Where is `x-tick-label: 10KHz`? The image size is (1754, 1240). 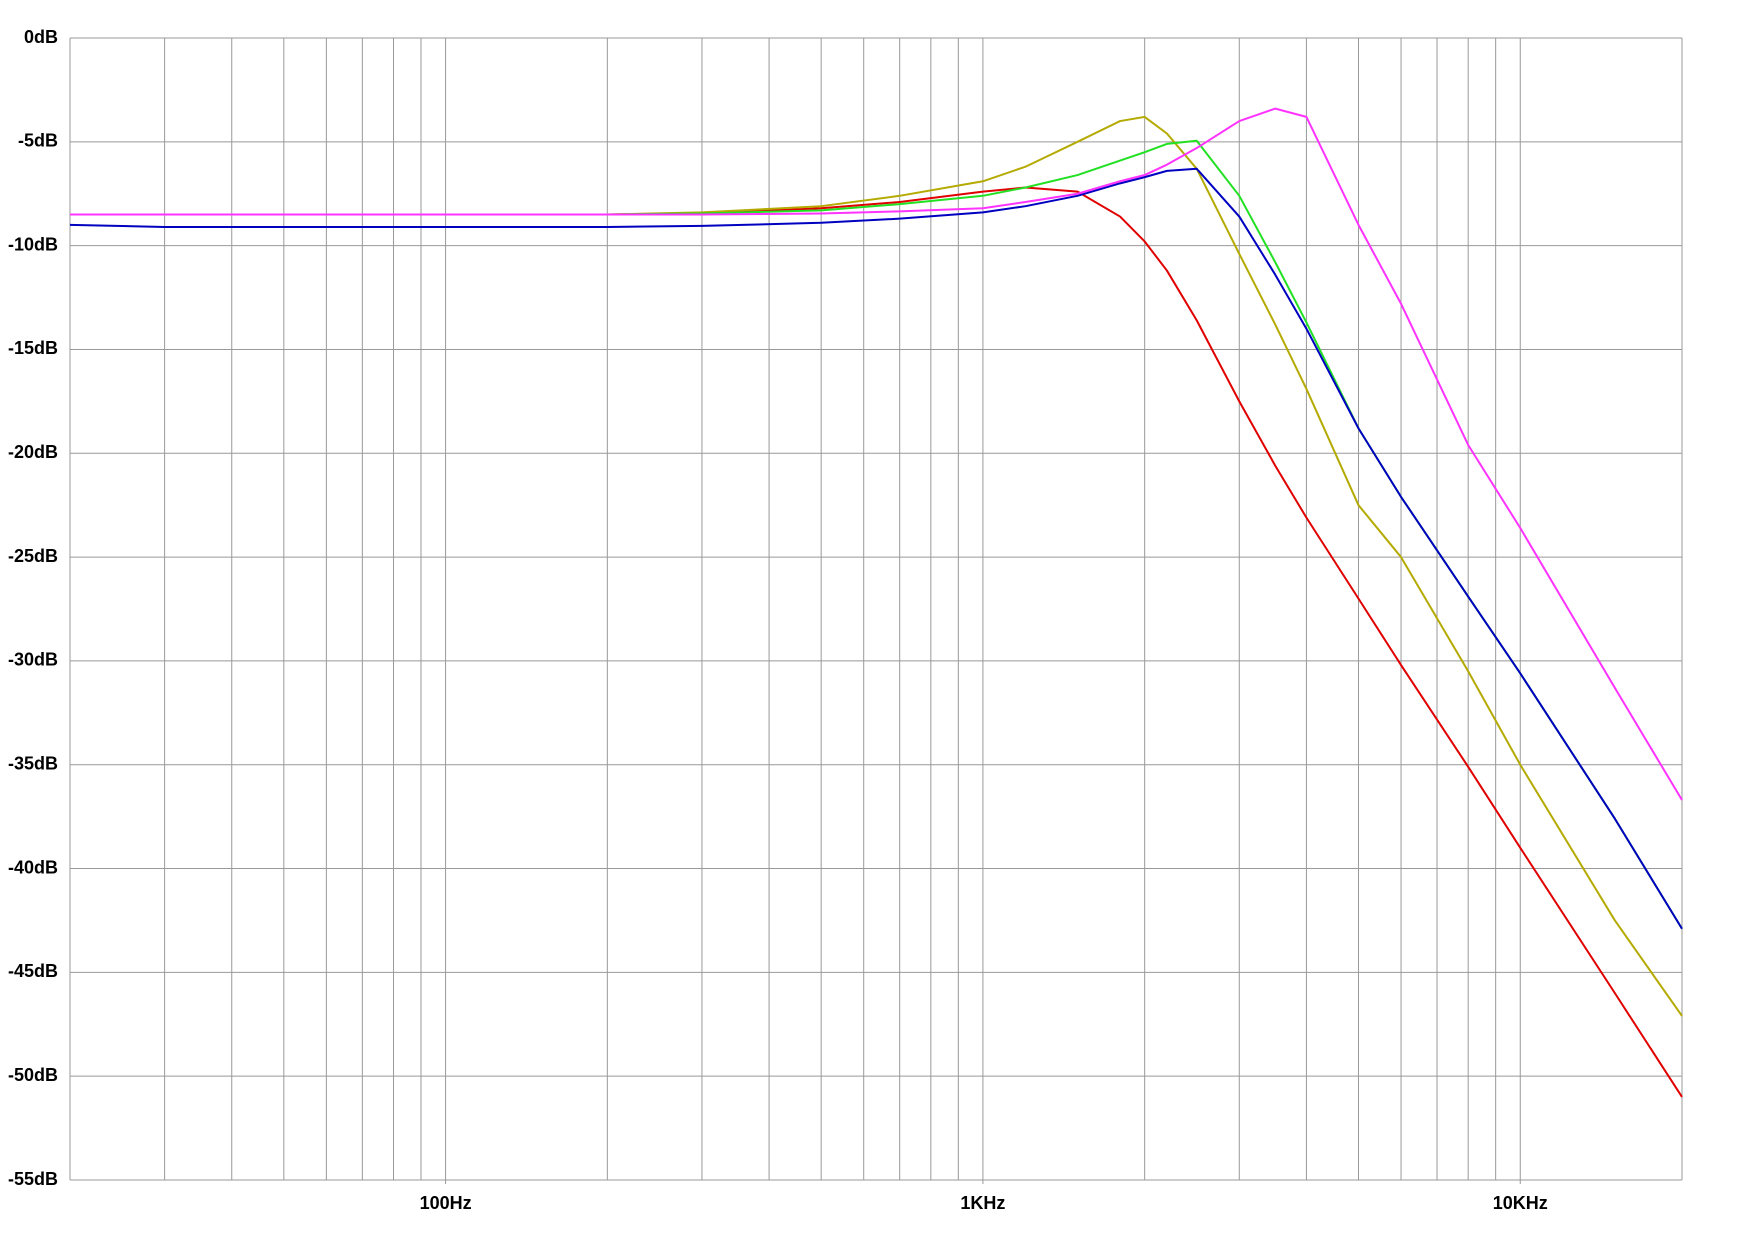 x-tick-label: 10KHz is located at coordinates (1520, 1203).